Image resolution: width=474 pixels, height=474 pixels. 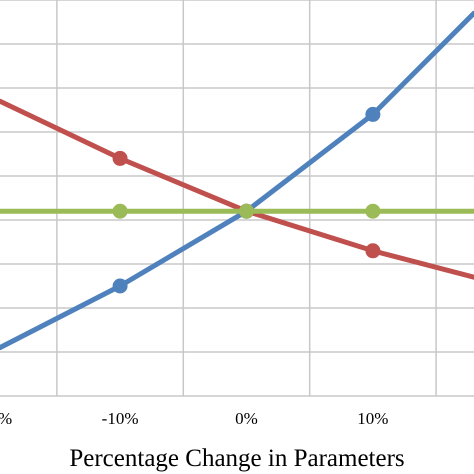 I want to click on x-tick-label: 10%, so click(x=372, y=418).